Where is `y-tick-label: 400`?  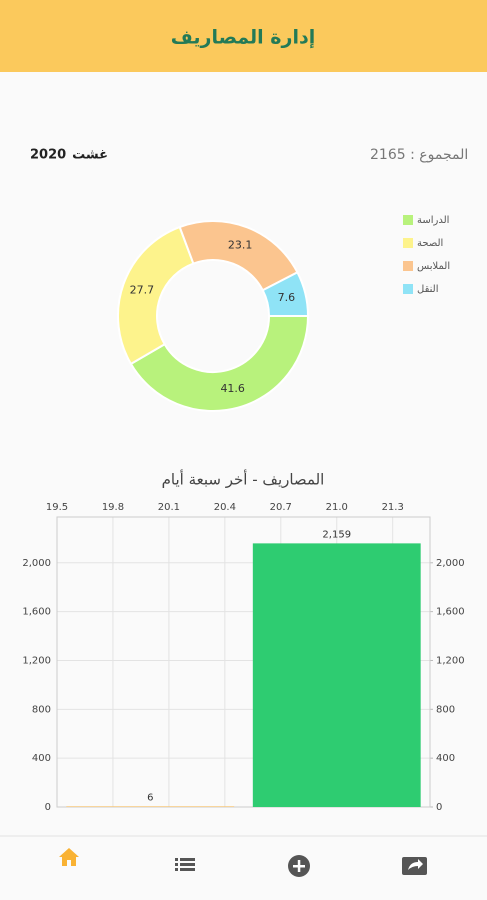 y-tick-label: 400 is located at coordinates (41, 758).